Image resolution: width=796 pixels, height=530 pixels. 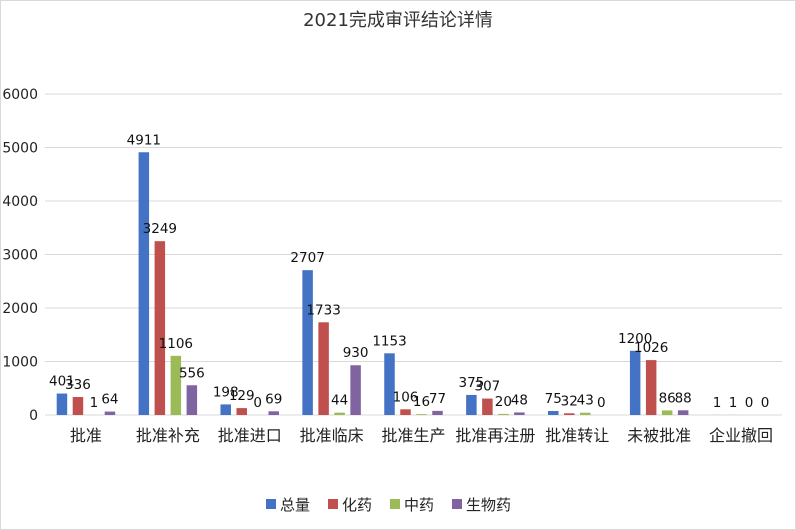 What do you see at coordinates (295, 505) in the screenshot?
I see `legend-label: 总量` at bounding box center [295, 505].